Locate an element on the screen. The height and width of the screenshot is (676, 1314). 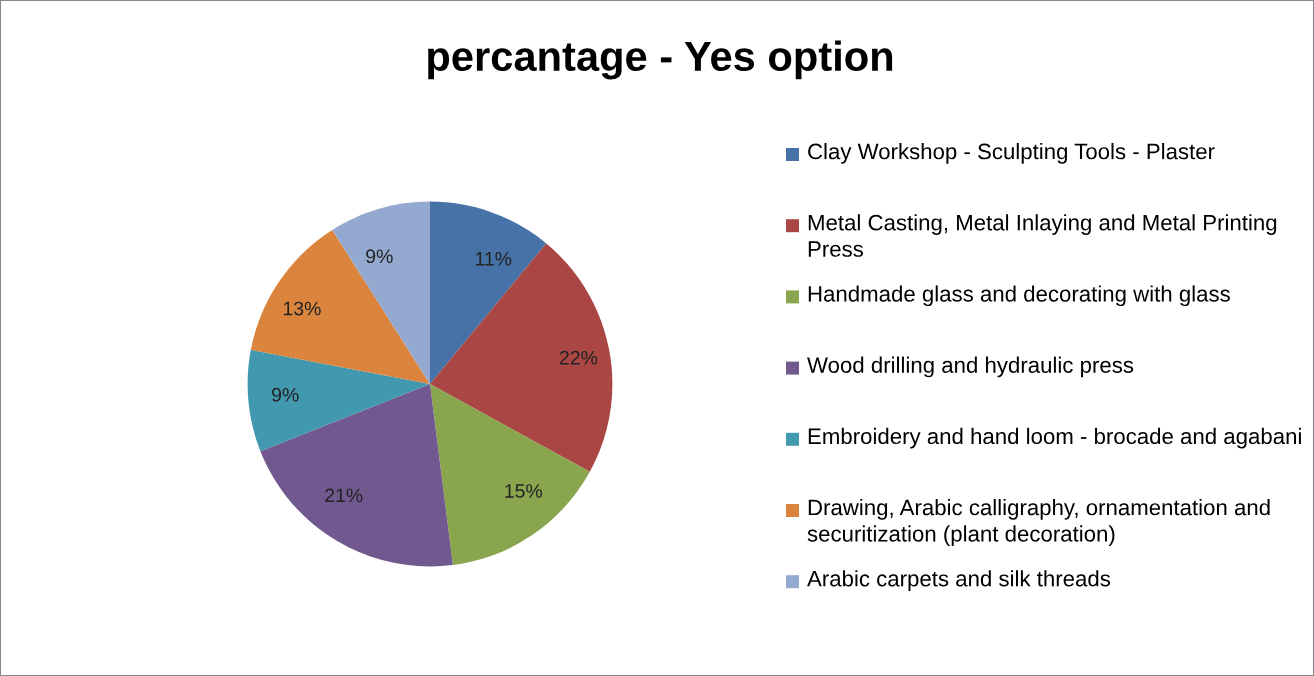
data-label: 11% is located at coordinates (493, 258).